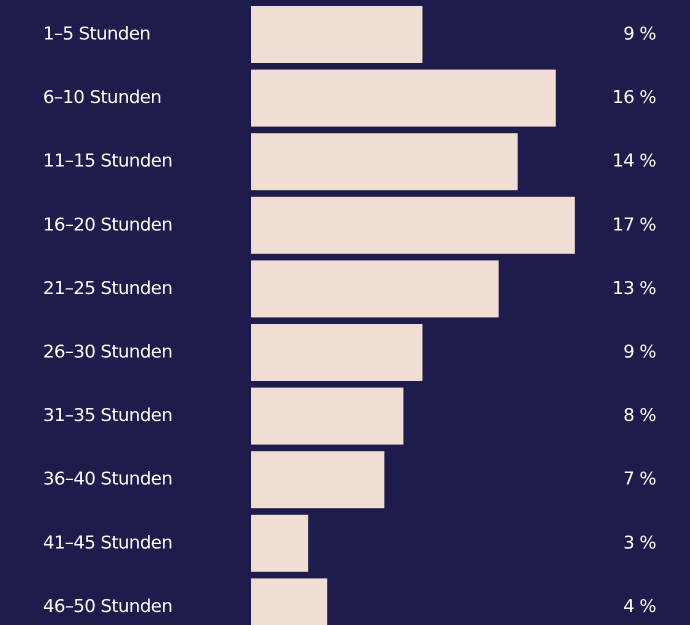 The image size is (690, 625). Describe the element at coordinates (639, 415) in the screenshot. I see `value-label: 8 %` at that location.